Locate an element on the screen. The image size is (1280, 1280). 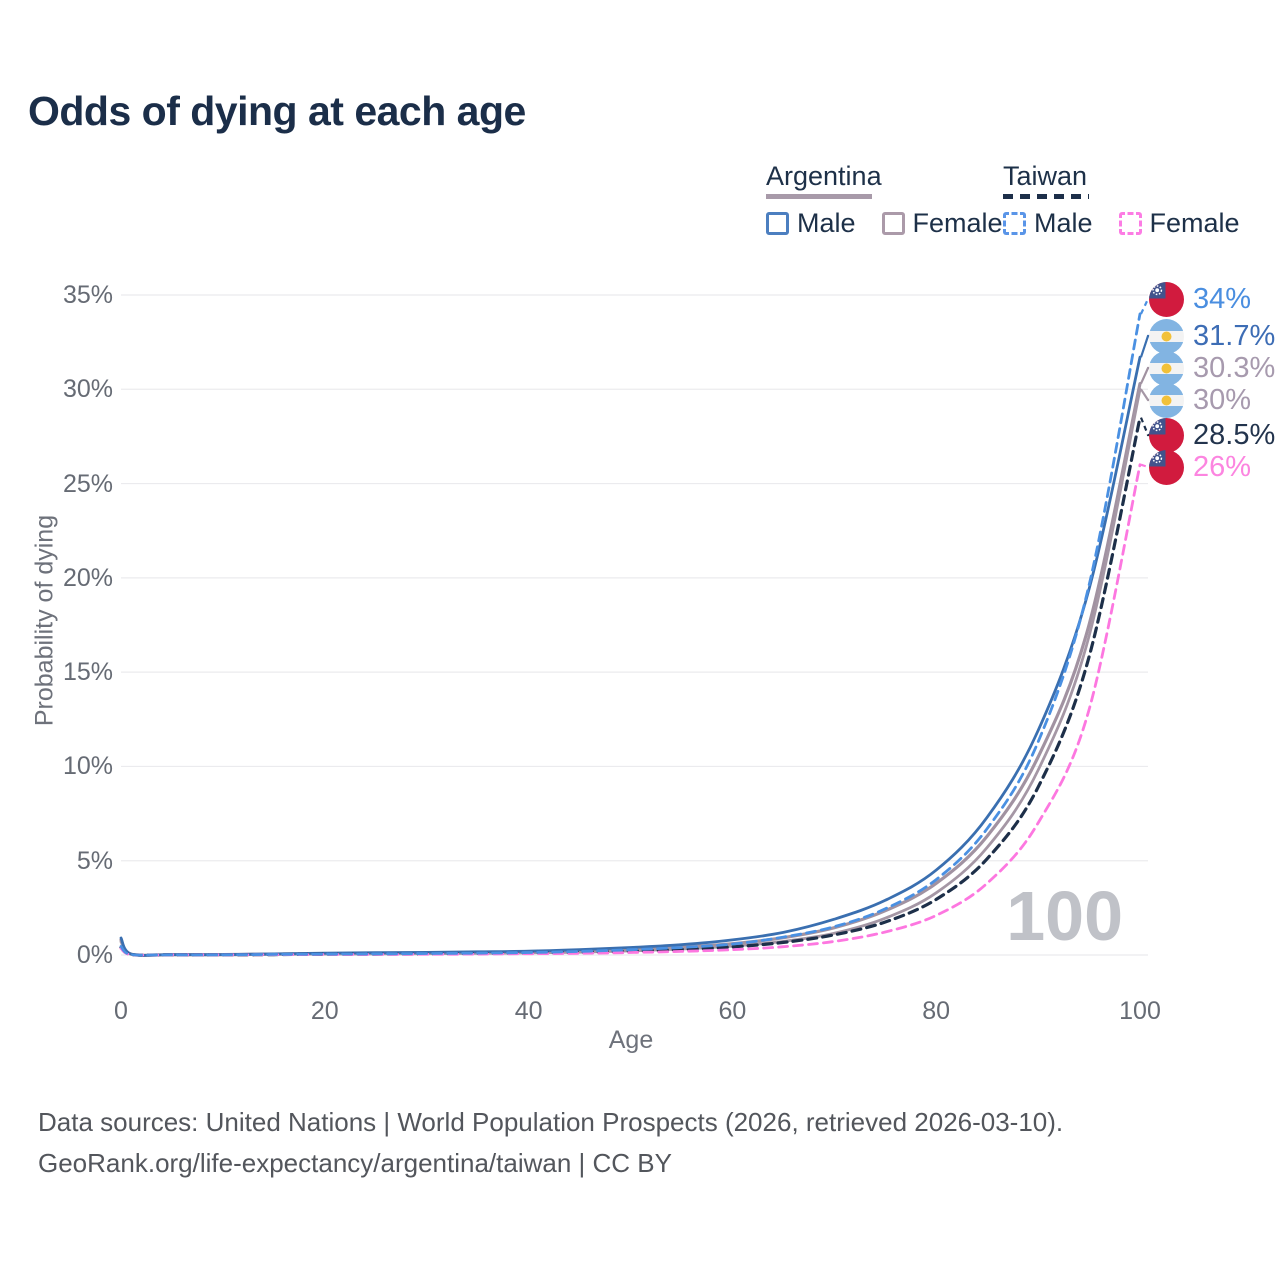
legend-item-taiwan-female: Female is located at coordinates (1179, 223).